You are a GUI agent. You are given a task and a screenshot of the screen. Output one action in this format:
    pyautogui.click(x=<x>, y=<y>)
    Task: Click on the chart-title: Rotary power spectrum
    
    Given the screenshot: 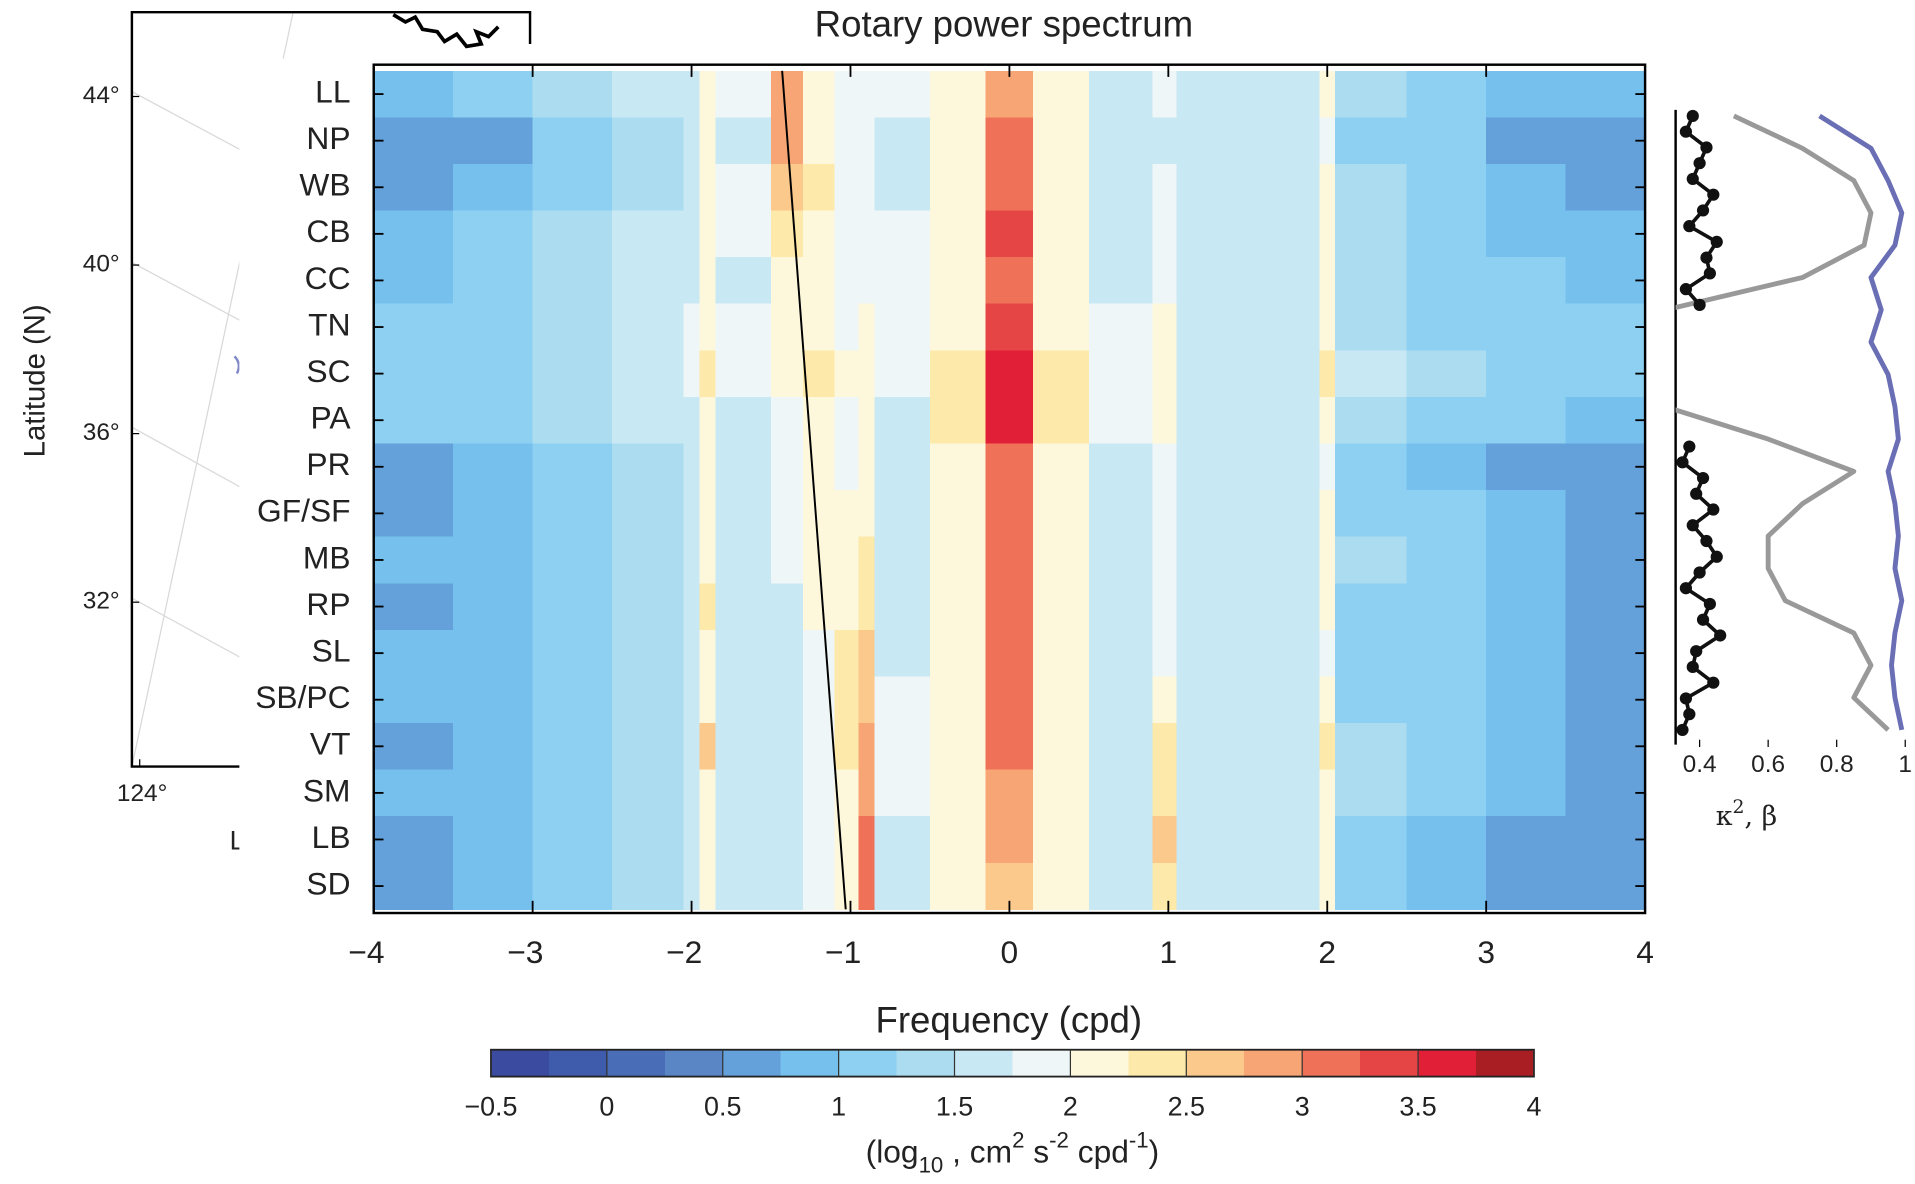 What is the action you would take?
    pyautogui.click(x=1004, y=24)
    